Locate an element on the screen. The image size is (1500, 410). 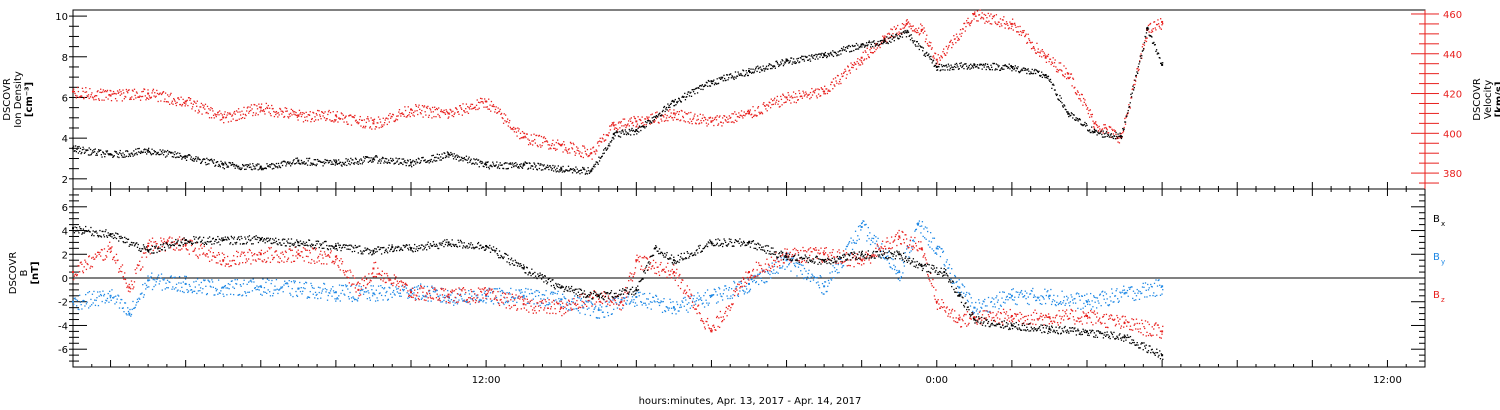
density-point is located at coordinates (1094, 132).